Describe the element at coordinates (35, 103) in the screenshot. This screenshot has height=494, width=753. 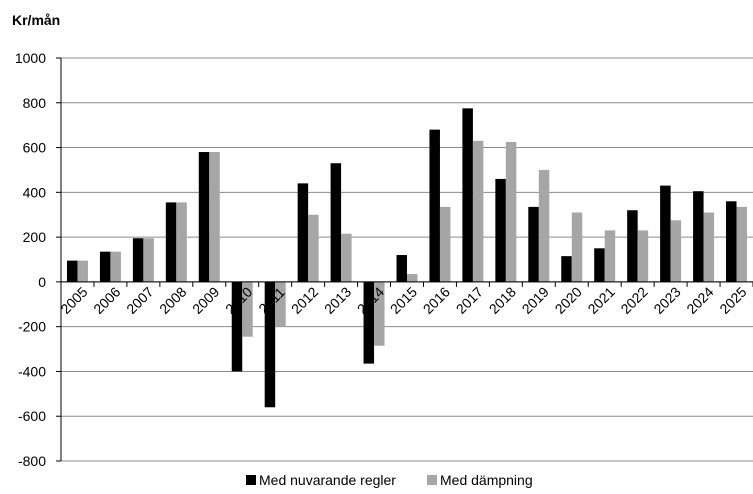
I see `y-tick-label-800: 800` at that location.